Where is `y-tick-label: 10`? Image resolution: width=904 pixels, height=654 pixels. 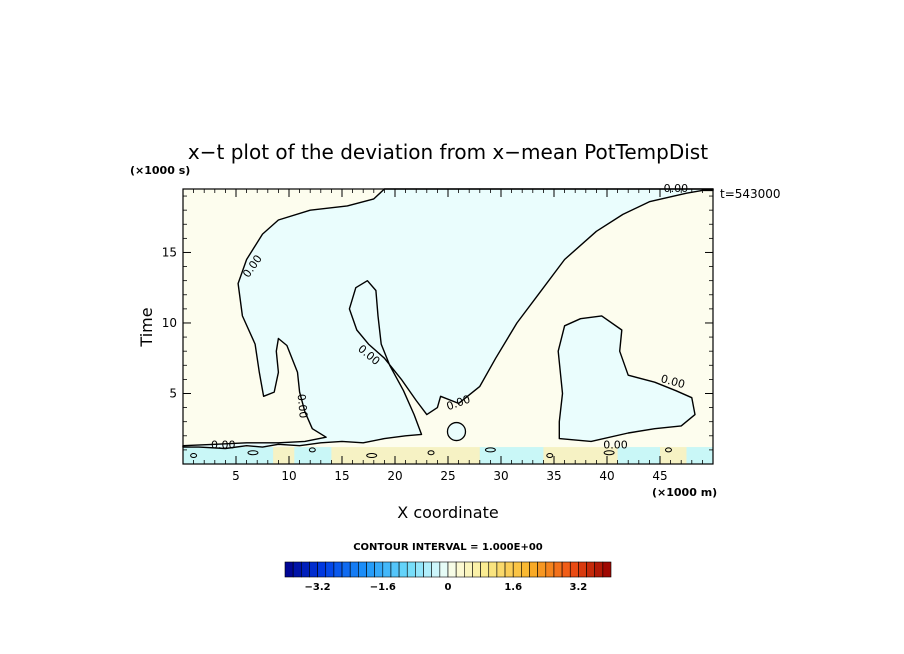 y-tick-label: 10 is located at coordinates (169, 323).